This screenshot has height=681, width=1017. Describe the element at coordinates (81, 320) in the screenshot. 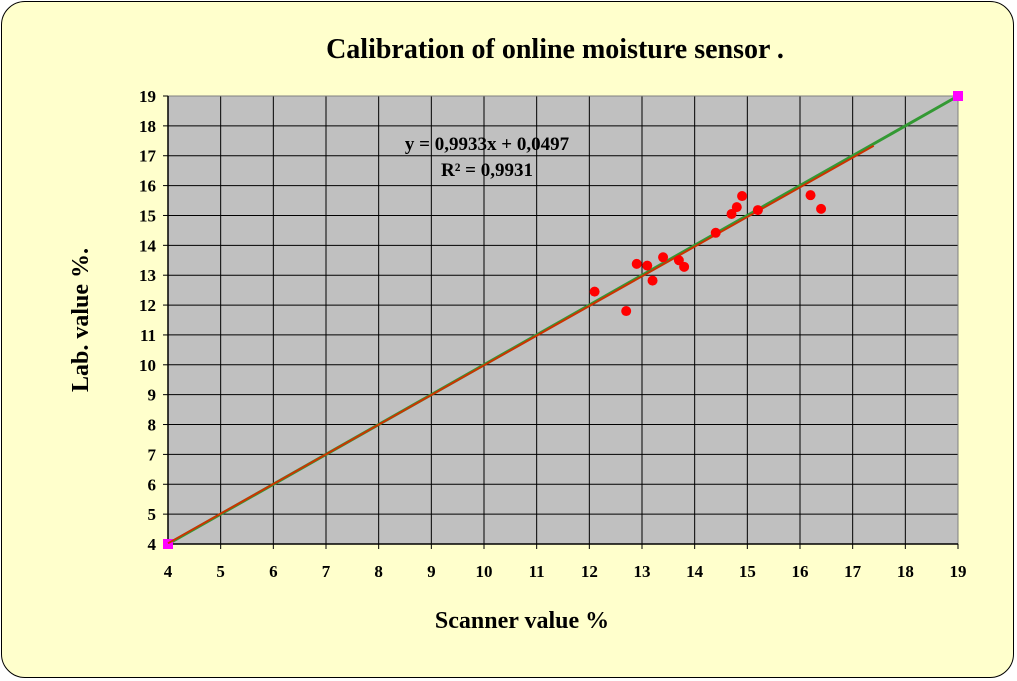

I see `y-axis-title: Lab. value %.` at that location.